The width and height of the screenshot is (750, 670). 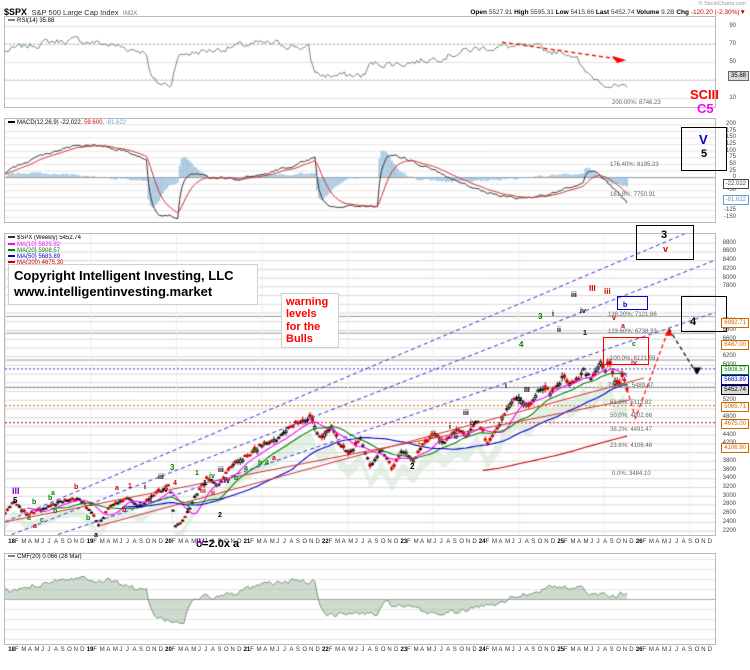 I want to click on macd-tag-0: -22.022, so click(x=735, y=183).